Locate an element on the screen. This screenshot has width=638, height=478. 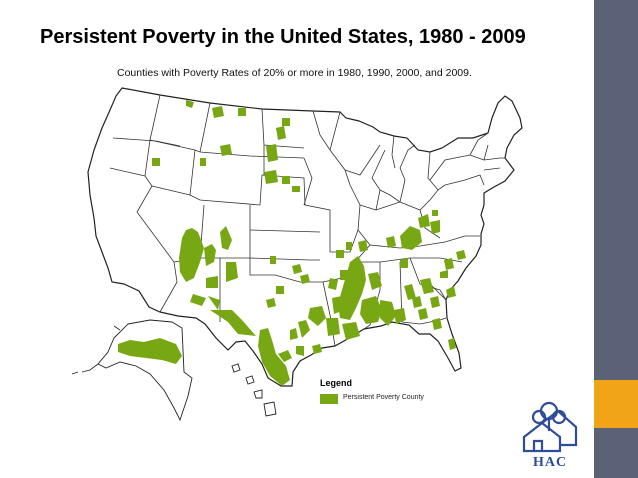
legend-label-poverty: Persistent Poverty County is located at coordinates (383, 397).